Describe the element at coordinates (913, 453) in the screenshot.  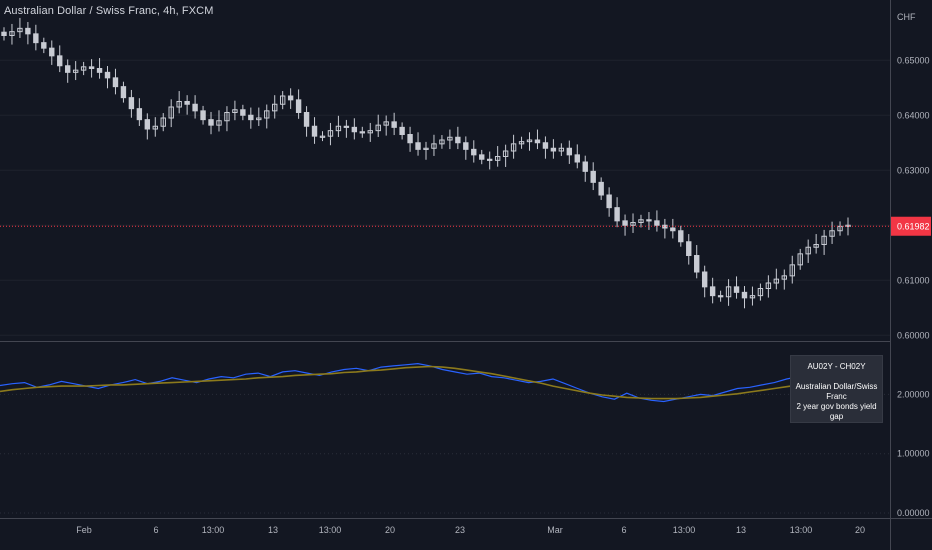
I see `lower-pane-axis: 2.00000 1.00000 0.00000` at that location.